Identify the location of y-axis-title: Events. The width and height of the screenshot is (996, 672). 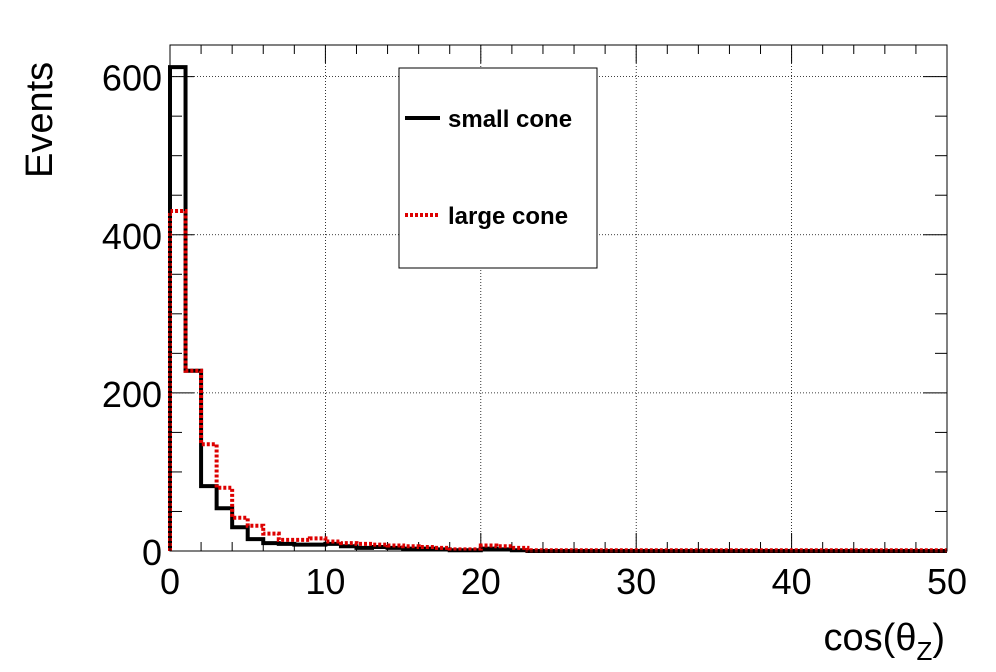
(40, 120).